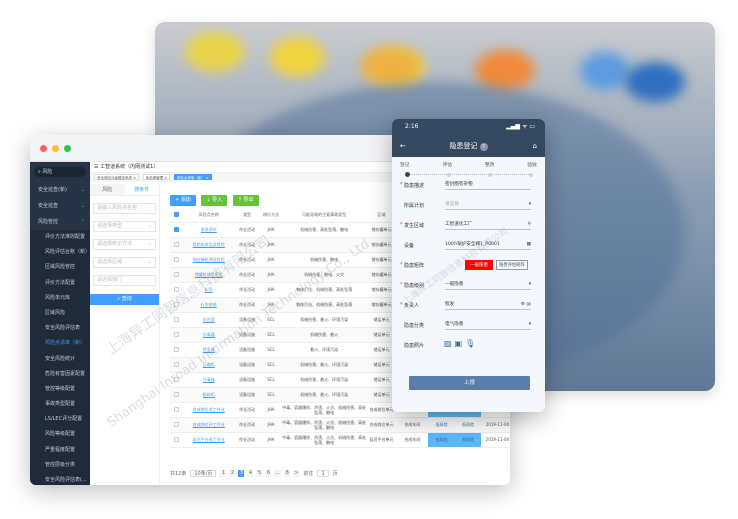  I want to click on page-button: 8, so click(287, 473).